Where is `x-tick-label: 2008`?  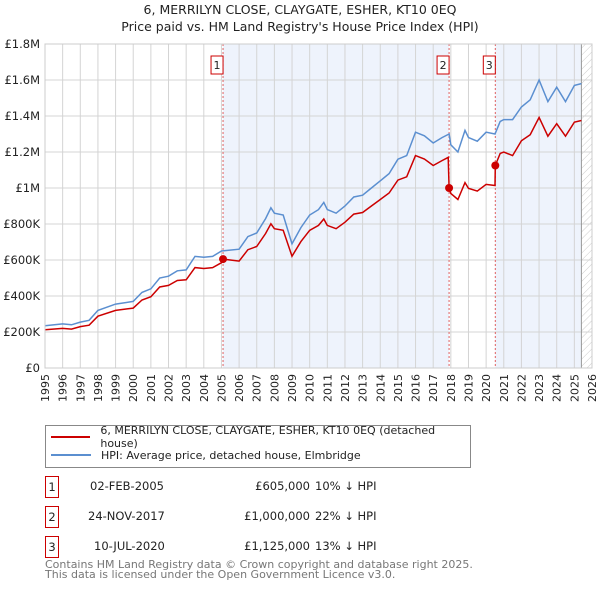 x-tick-label: 2008 is located at coordinates (274, 388).